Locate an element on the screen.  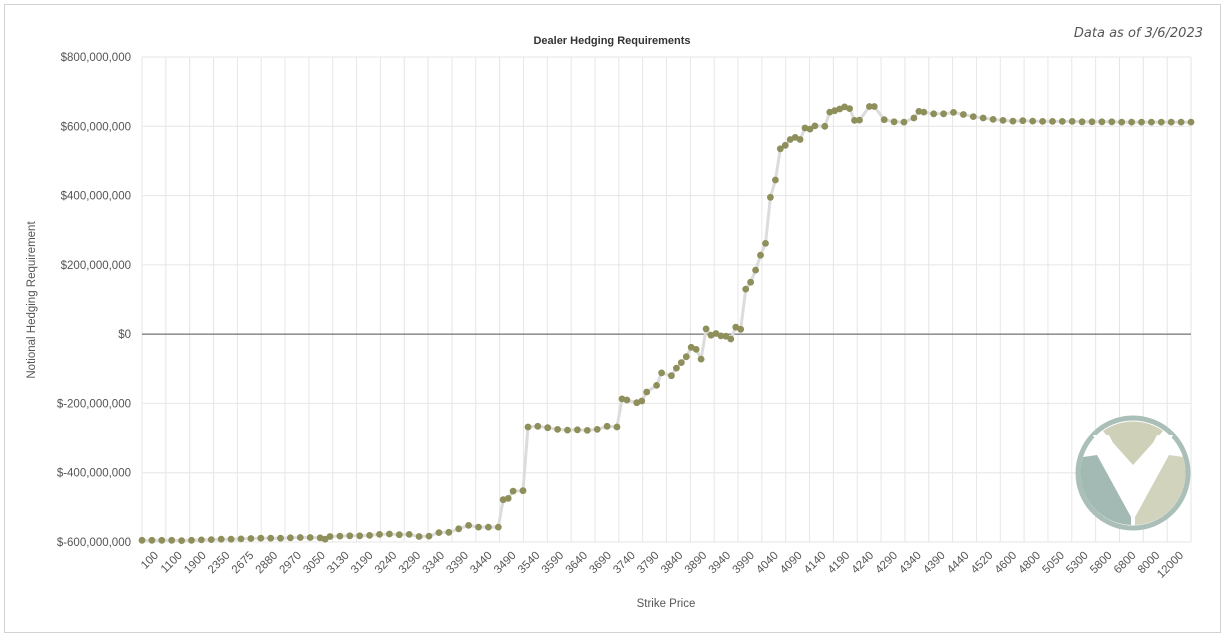
x-tick-label: 3340 is located at coordinates (434, 563).